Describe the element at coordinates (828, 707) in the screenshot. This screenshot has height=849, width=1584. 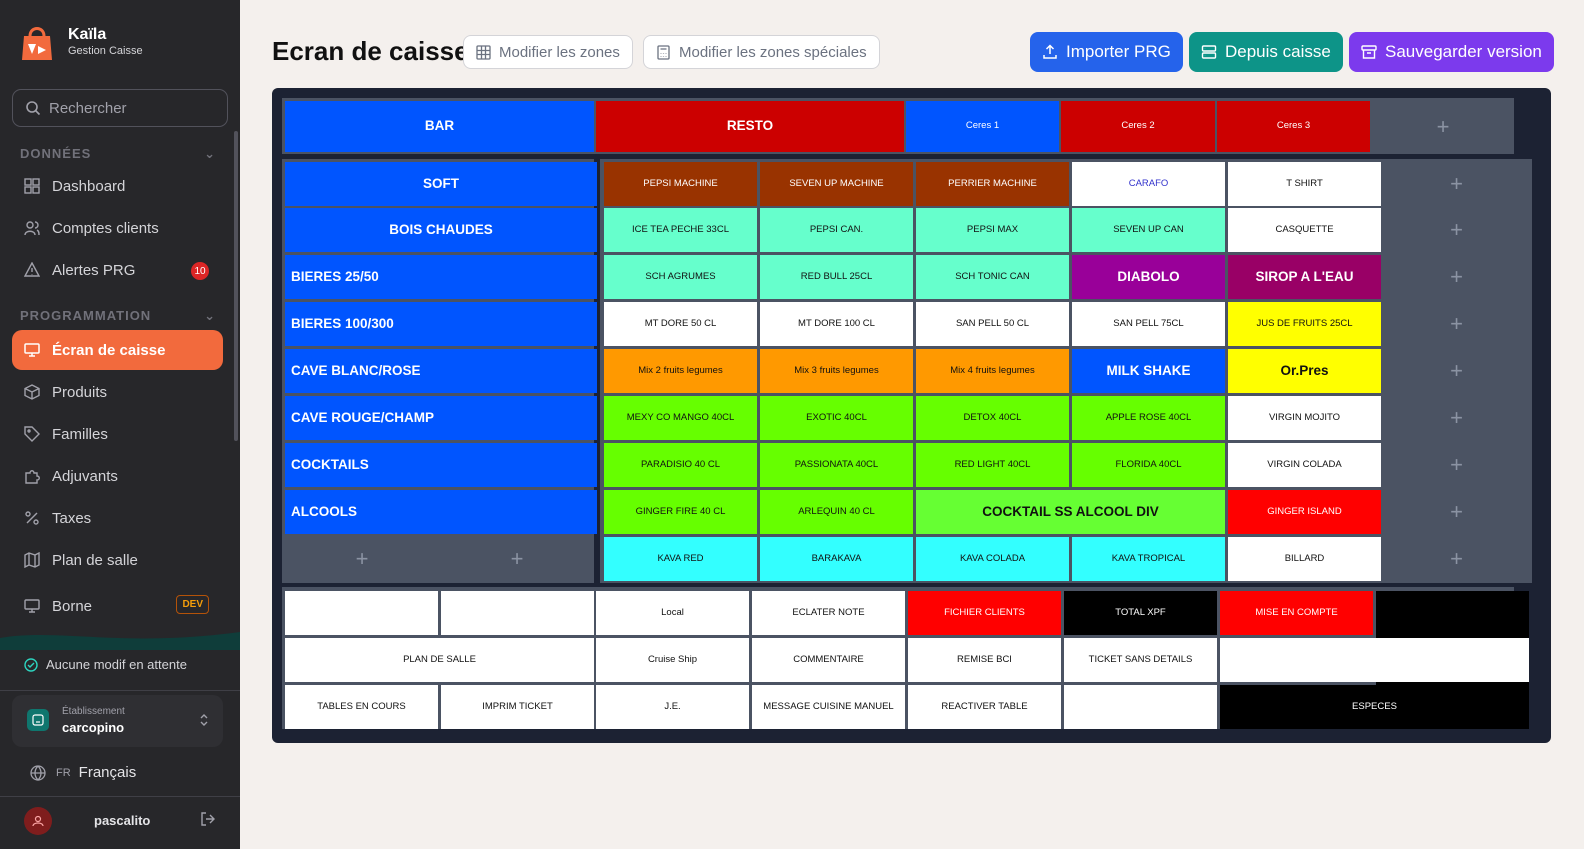
I see `special-button: MESSAGE CUISINE MANUEL` at that location.